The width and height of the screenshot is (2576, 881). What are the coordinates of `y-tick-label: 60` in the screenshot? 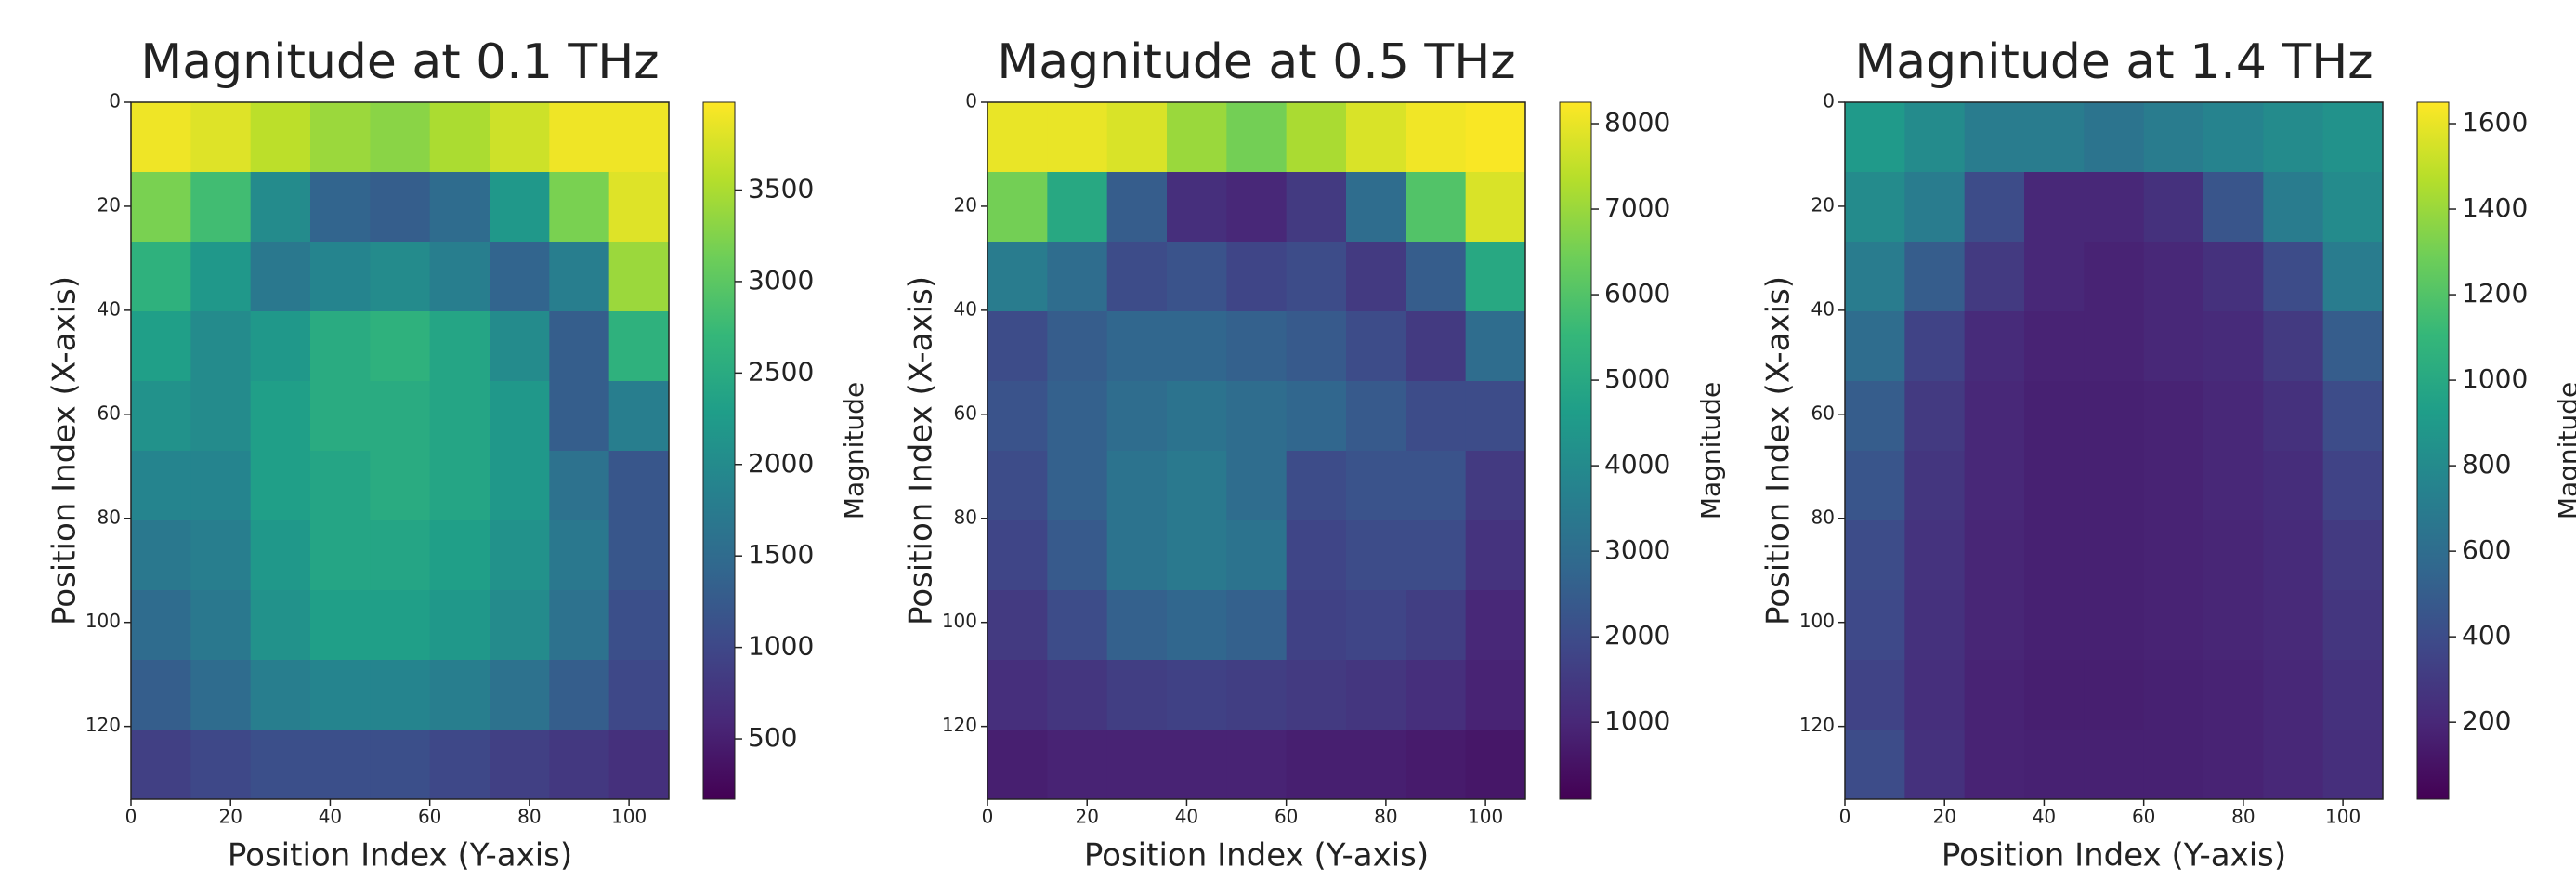 It's located at (109, 413).